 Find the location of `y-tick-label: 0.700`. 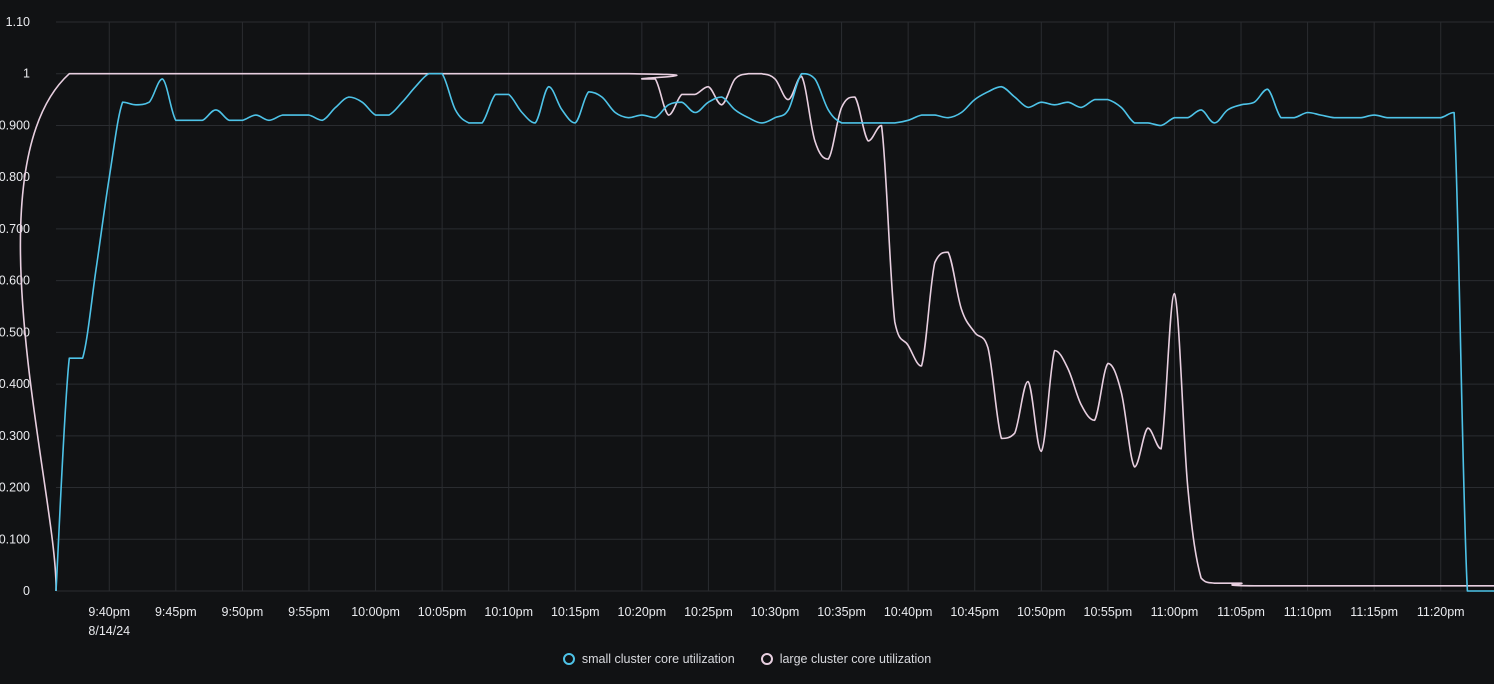

y-tick-label: 0.700 is located at coordinates (15, 229).